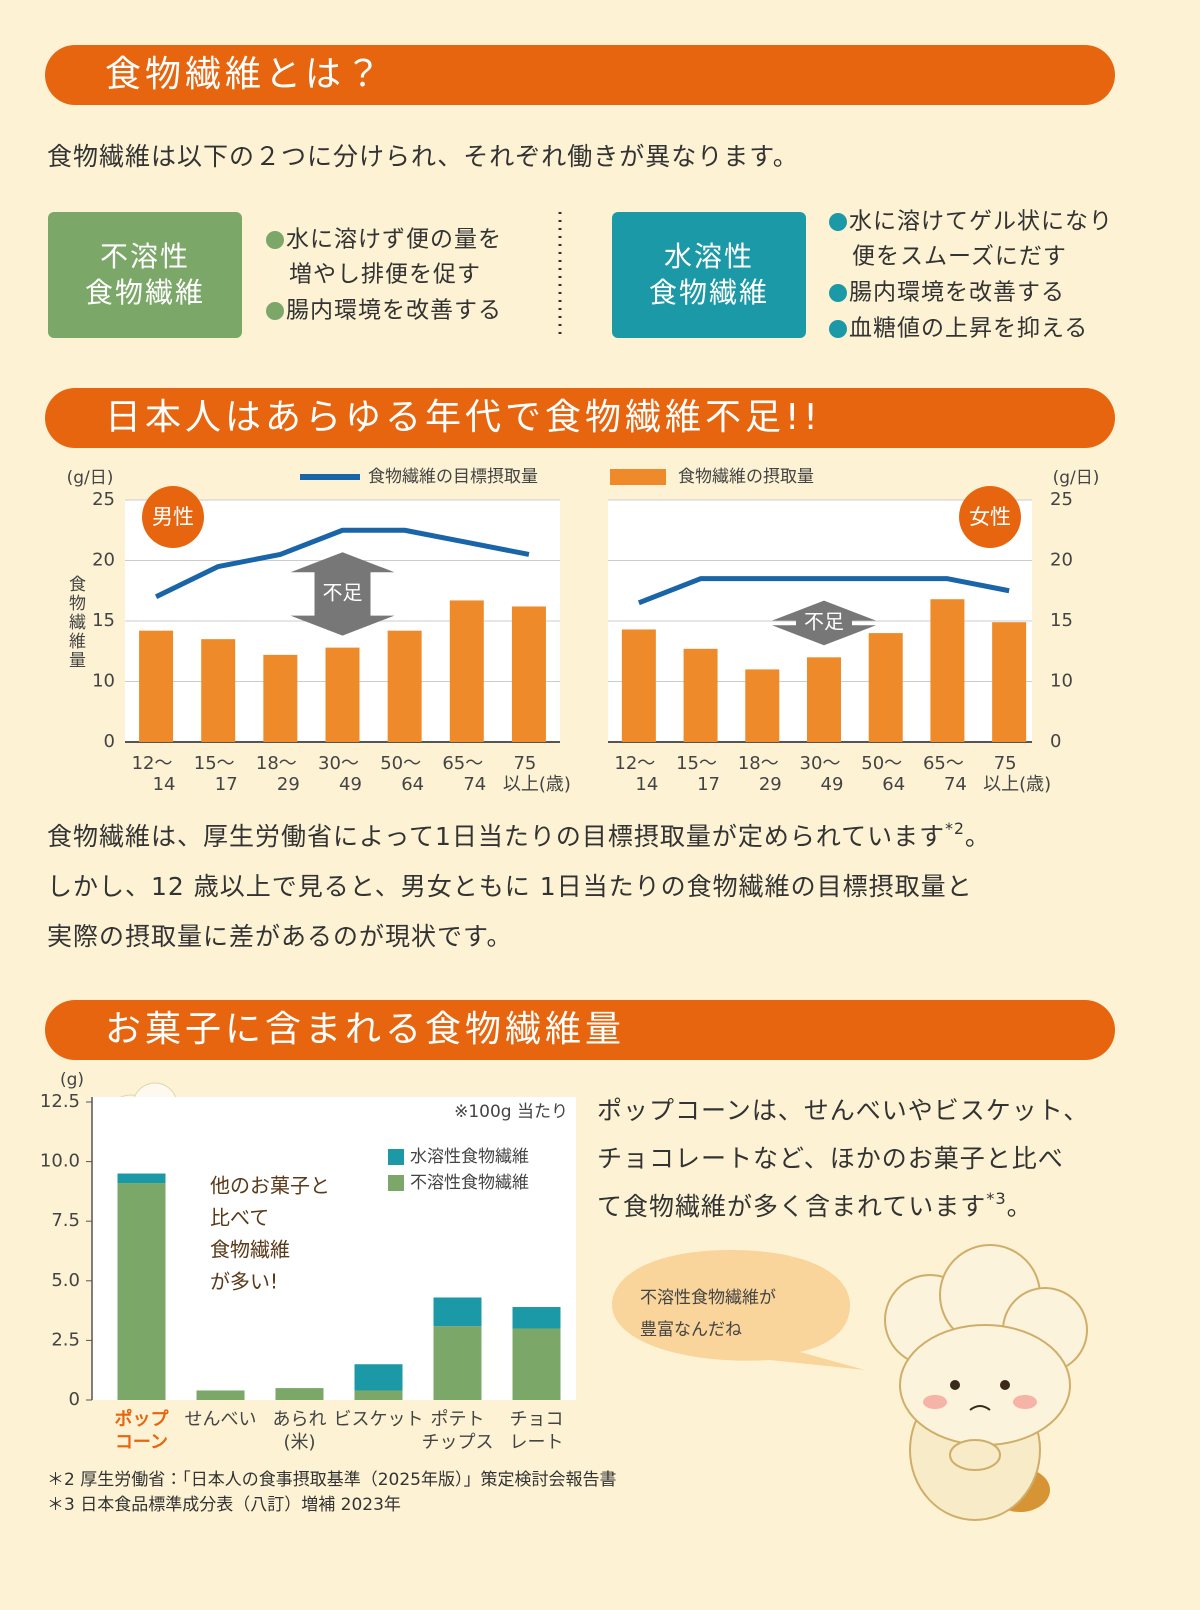 The height and width of the screenshot is (1610, 1200). I want to click on bullet-text: 増やし排便を促す, so click(385, 275).